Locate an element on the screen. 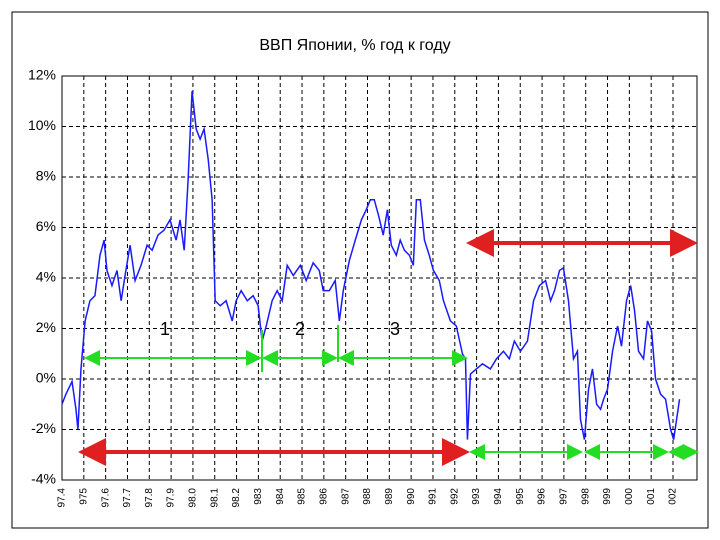 This screenshot has width=720, height=540. x-tick-label: 987 is located at coordinates (345, 496).